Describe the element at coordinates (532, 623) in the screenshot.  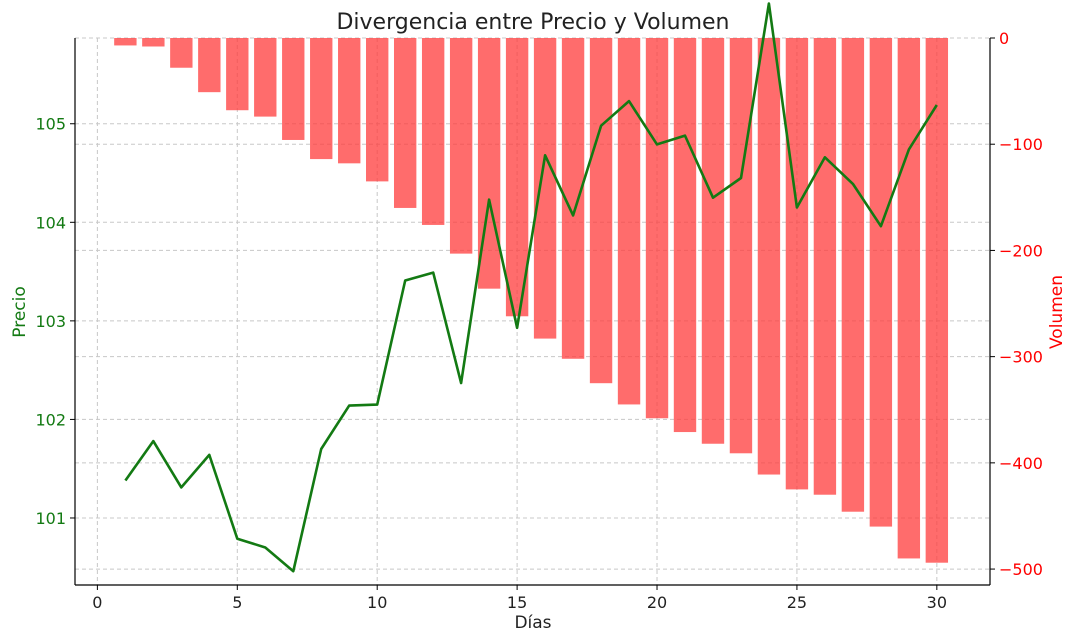
I see `x-axis-label: Días` at that location.